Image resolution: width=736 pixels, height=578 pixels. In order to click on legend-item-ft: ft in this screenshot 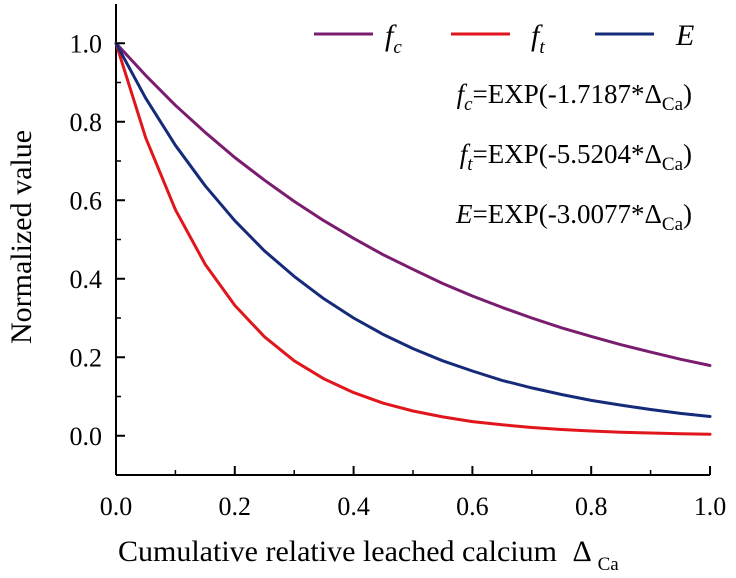, I will do `click(498, 38)`.